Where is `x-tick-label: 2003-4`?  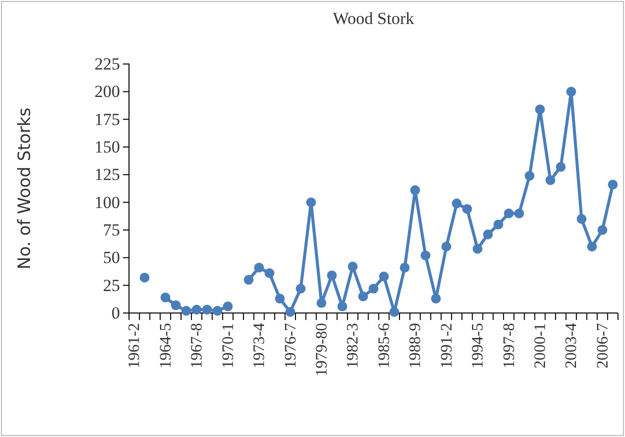
x-tick-label: 2003-4 is located at coordinates (571, 345).